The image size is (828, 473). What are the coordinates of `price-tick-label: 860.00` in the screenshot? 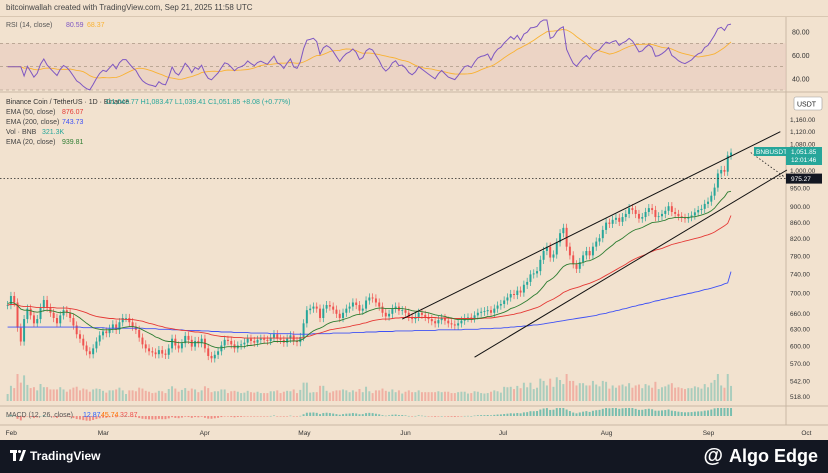 It's located at (800, 223).